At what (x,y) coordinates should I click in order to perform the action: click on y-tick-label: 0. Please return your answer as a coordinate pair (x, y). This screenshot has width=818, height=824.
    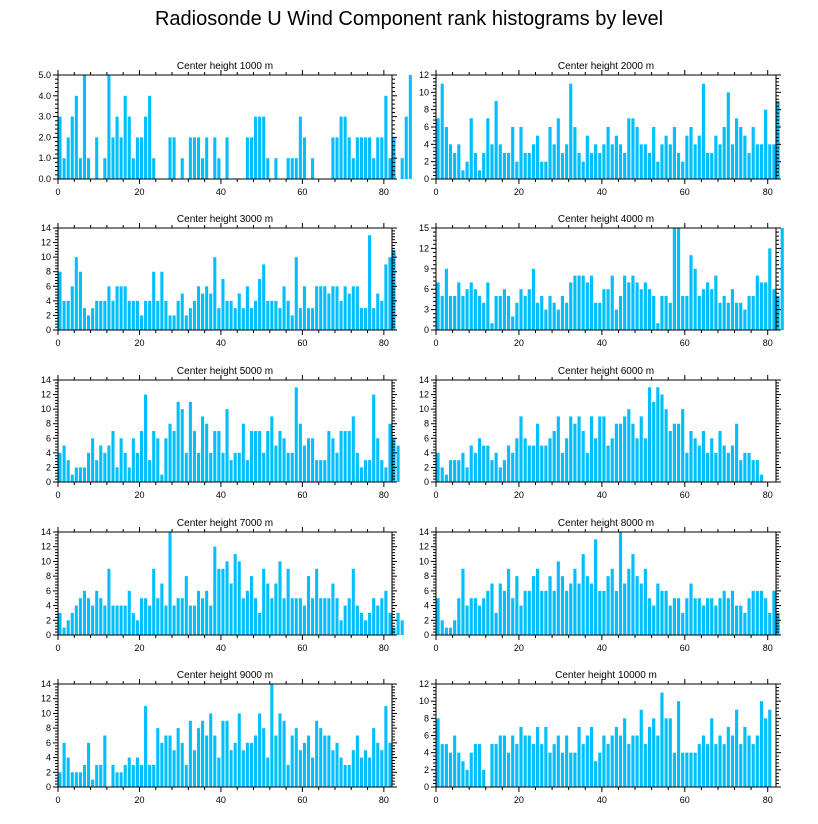
    Looking at the image, I should click on (426, 635).